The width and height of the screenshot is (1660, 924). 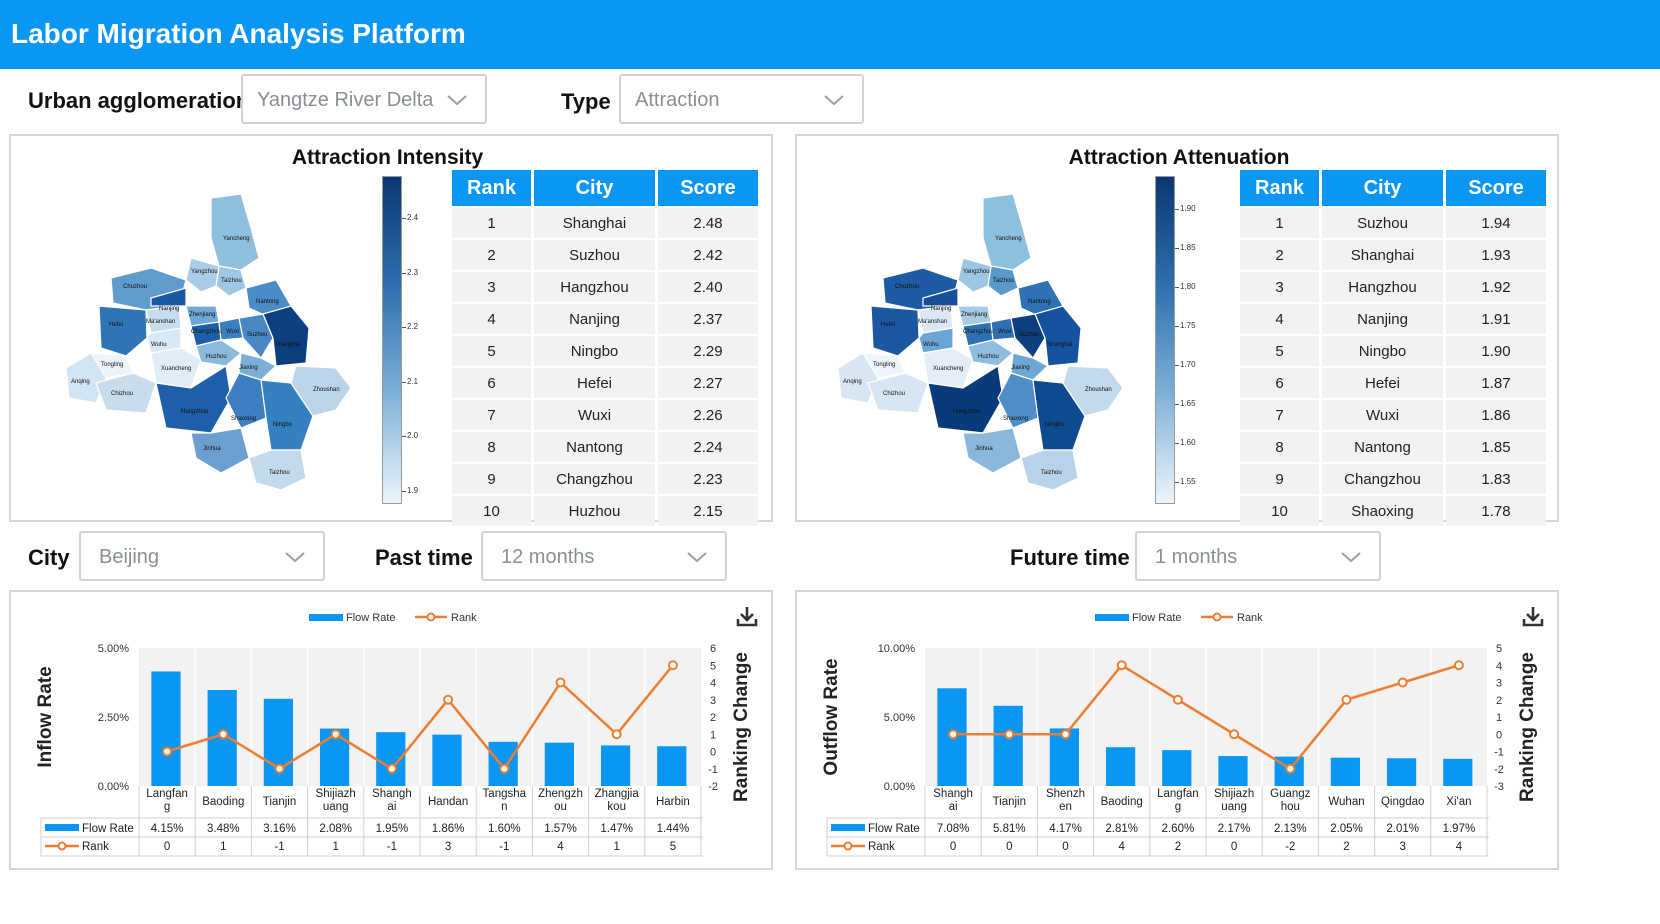 What do you see at coordinates (1070, 557) in the screenshot?
I see `future-time-label: Future time` at bounding box center [1070, 557].